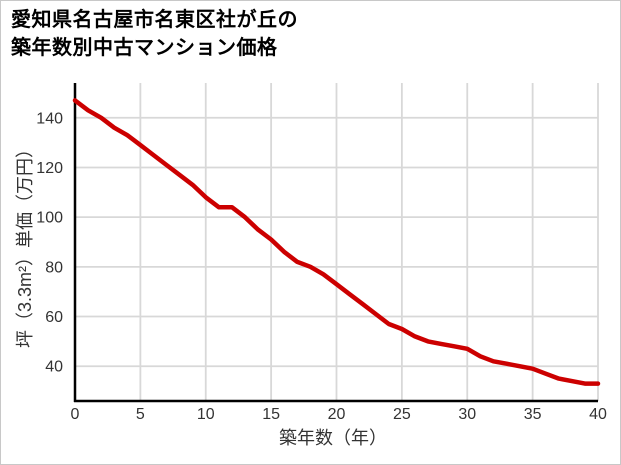 The image size is (621, 465). What do you see at coordinates (402, 414) in the screenshot?
I see `x-tick-label: 25` at bounding box center [402, 414].